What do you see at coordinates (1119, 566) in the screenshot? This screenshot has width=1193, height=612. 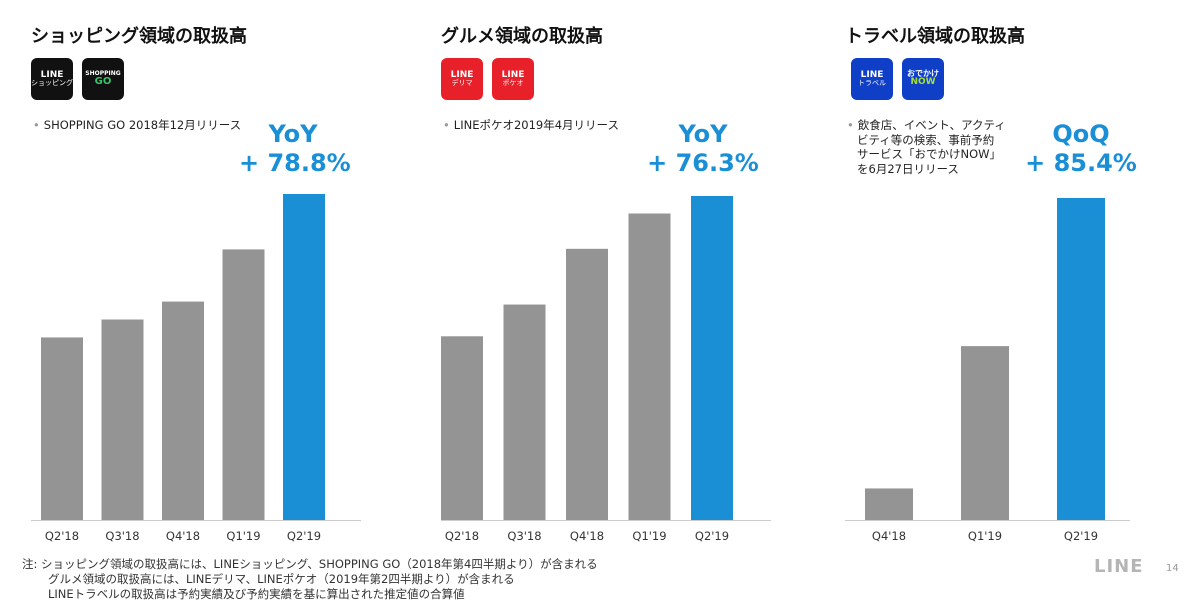 I see `line-brand-logo: LINE` at bounding box center [1119, 566].